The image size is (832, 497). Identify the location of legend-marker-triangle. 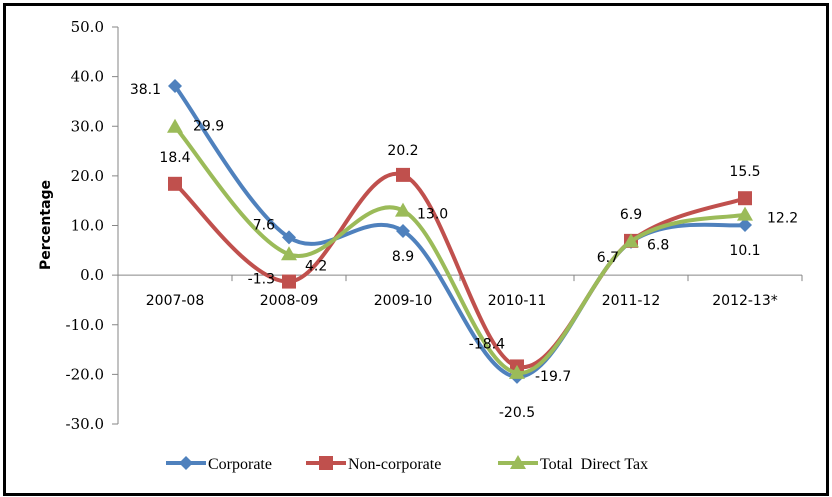
(518, 462).